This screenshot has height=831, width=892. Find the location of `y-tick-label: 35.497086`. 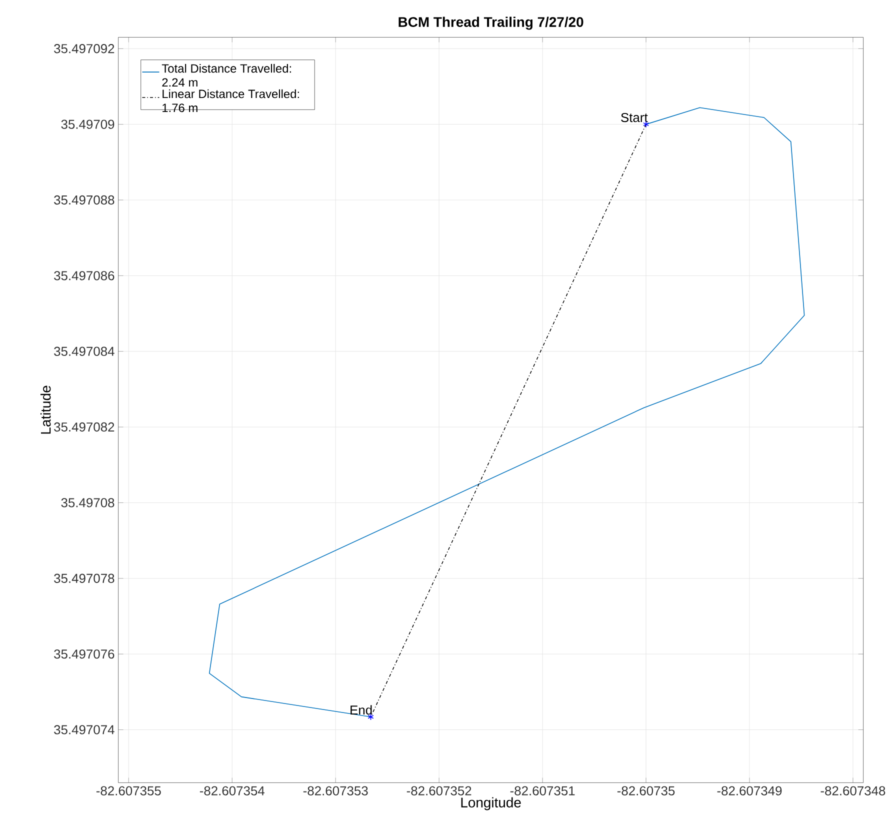

y-tick-label: 35.497086 is located at coordinates (84, 275).